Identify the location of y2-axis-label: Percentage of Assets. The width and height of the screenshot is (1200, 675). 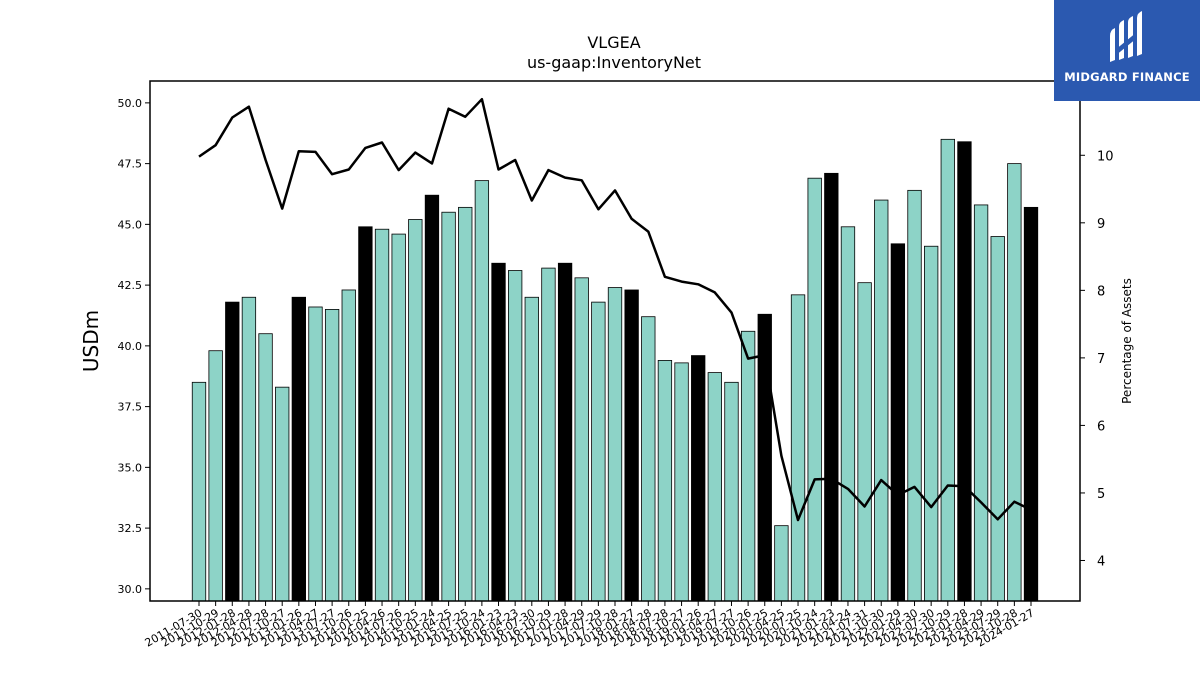
(1127, 341).